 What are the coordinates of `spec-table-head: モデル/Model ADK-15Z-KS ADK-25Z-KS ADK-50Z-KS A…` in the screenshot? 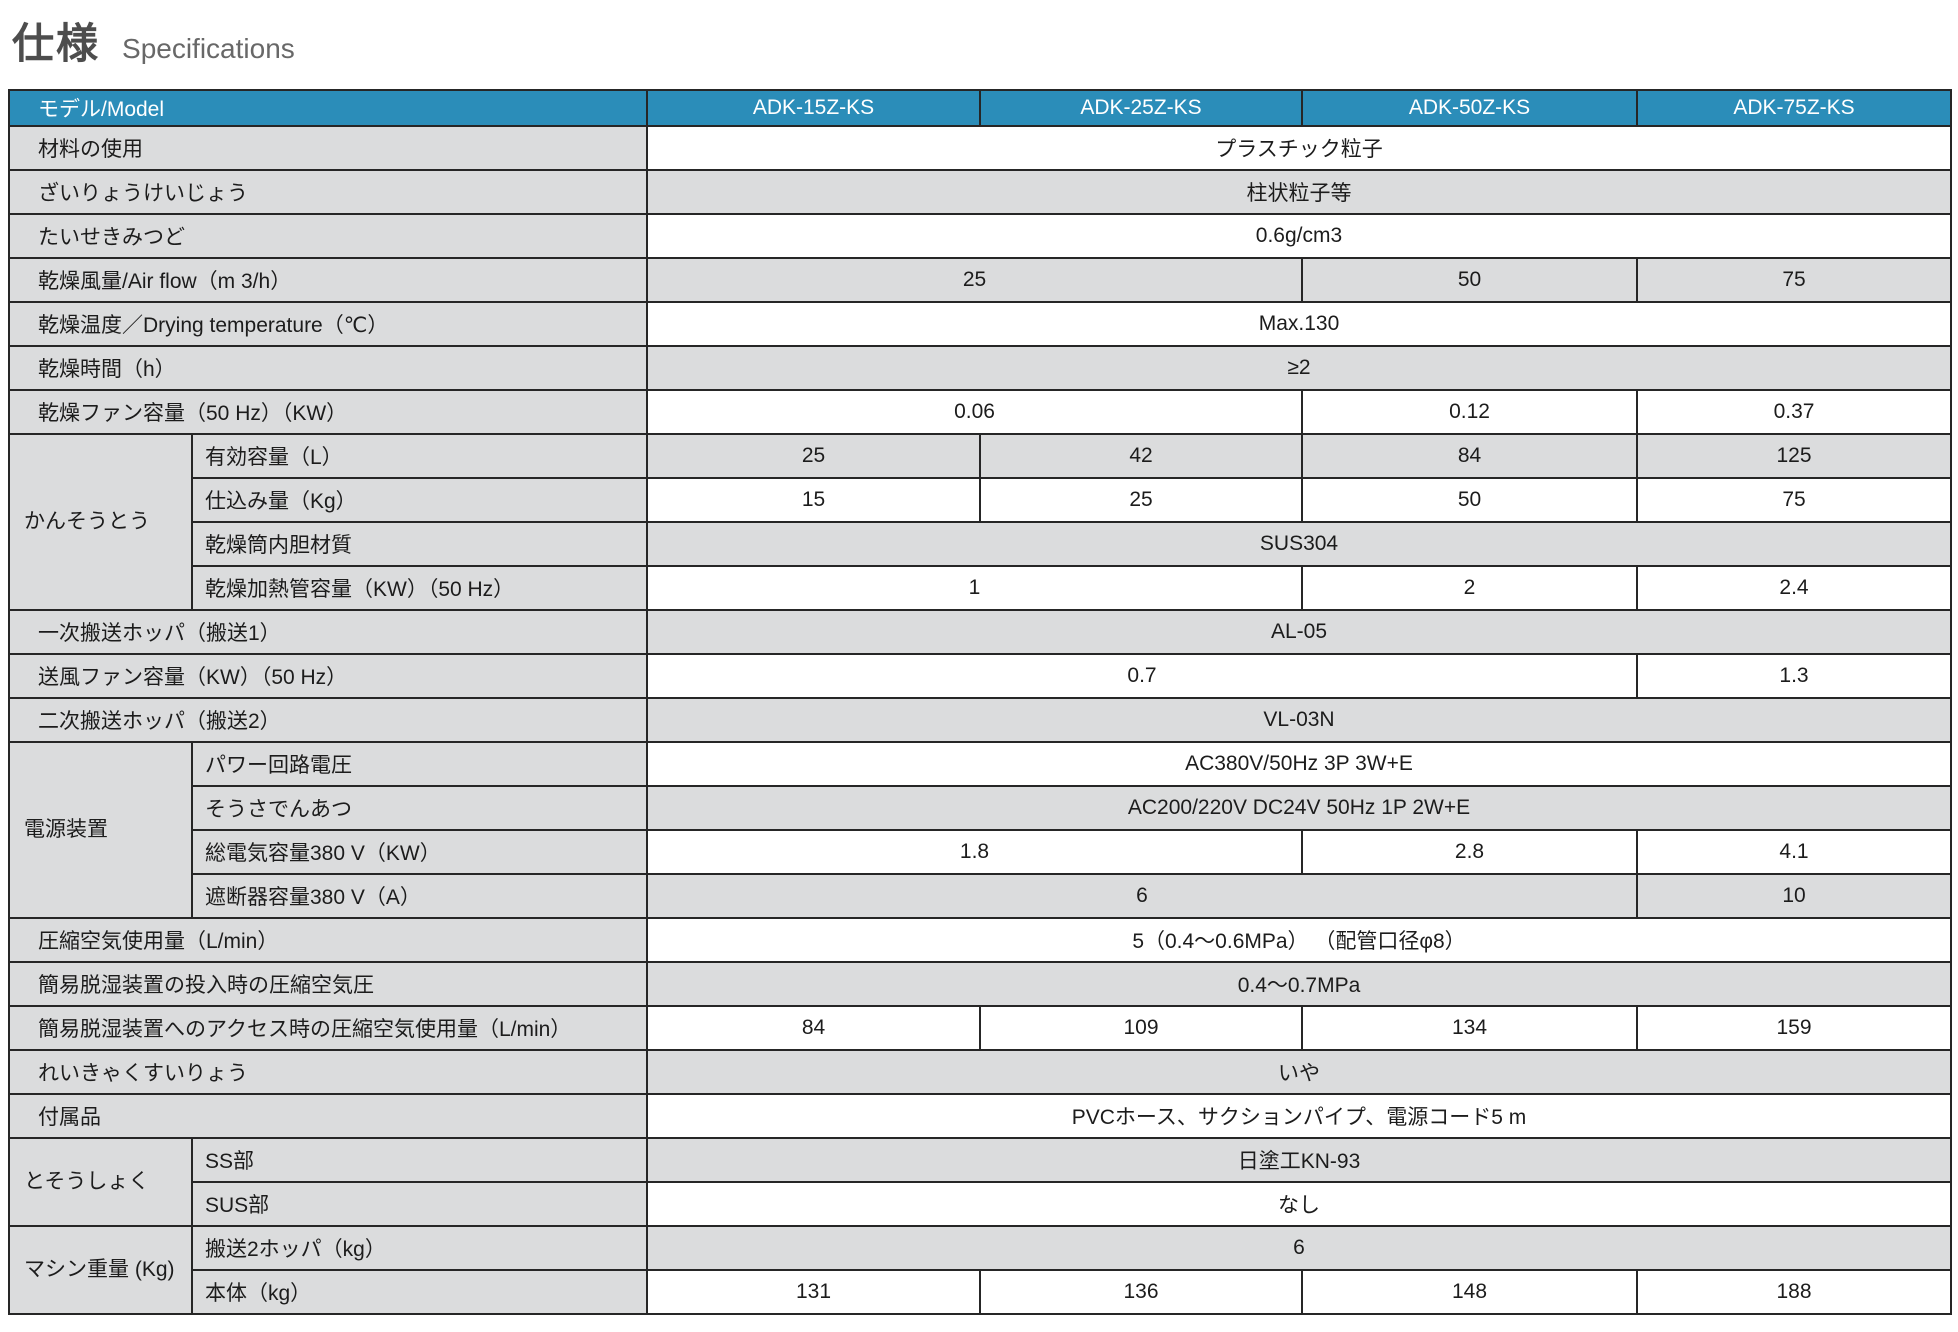 It's located at (980, 108).